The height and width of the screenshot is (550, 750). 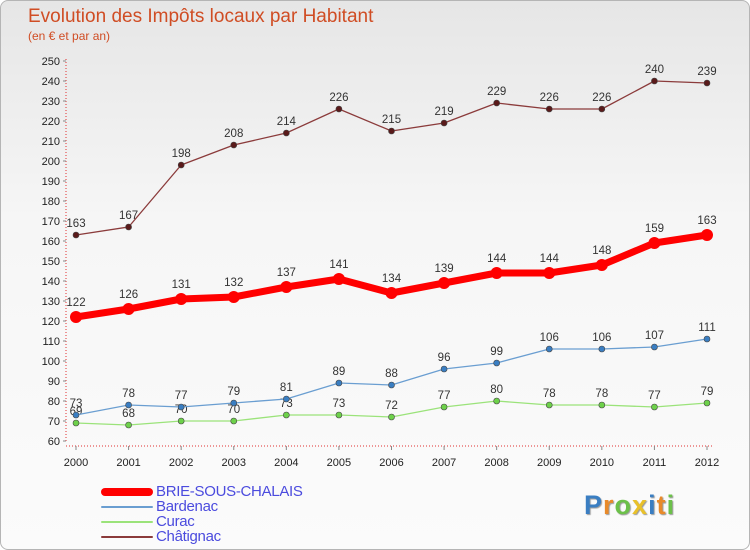 What do you see at coordinates (661, 505) in the screenshot?
I see `logo-letter: t` at bounding box center [661, 505].